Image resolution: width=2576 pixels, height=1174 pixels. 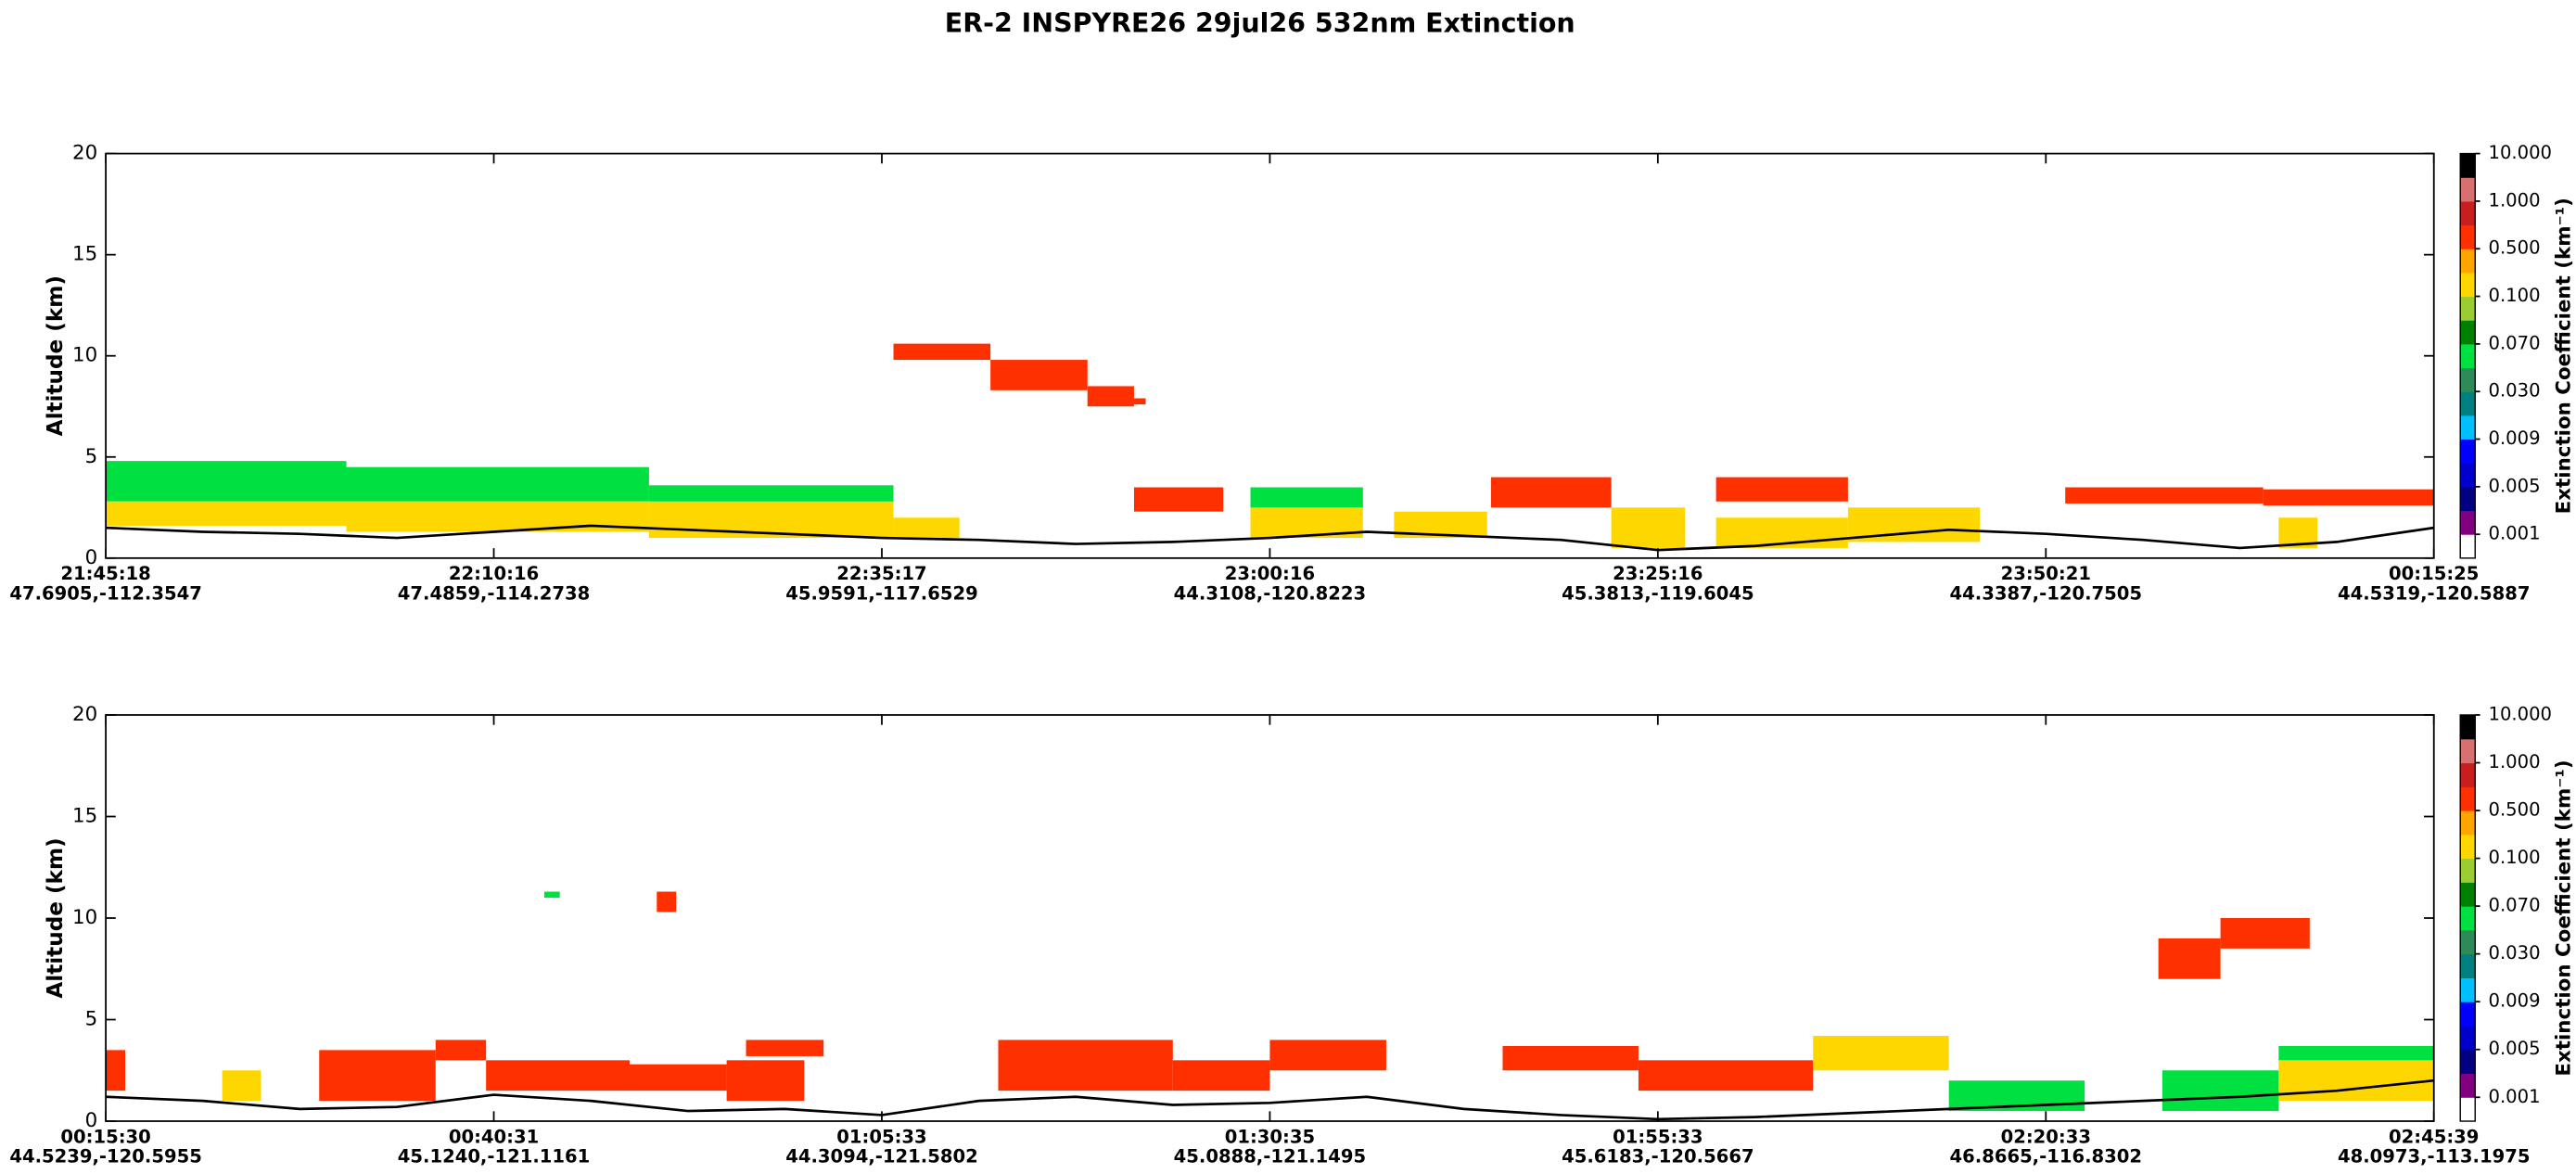 What do you see at coordinates (1658, 594) in the screenshot?
I see `x-tick-location: 45.3813,-119.6045` at bounding box center [1658, 594].